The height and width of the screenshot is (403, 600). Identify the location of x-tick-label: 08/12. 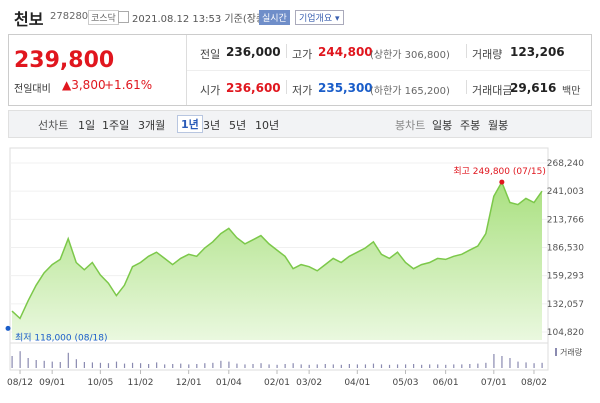
(20, 383).